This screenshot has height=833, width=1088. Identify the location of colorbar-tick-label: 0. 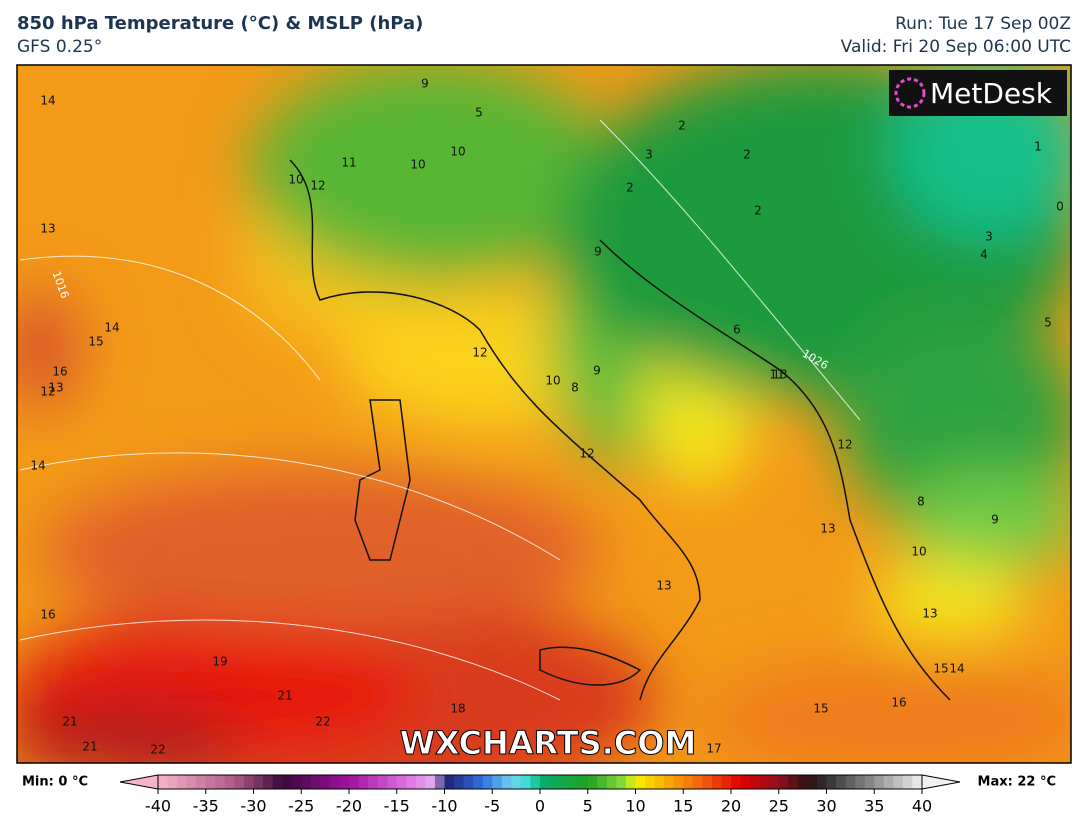
(540, 806).